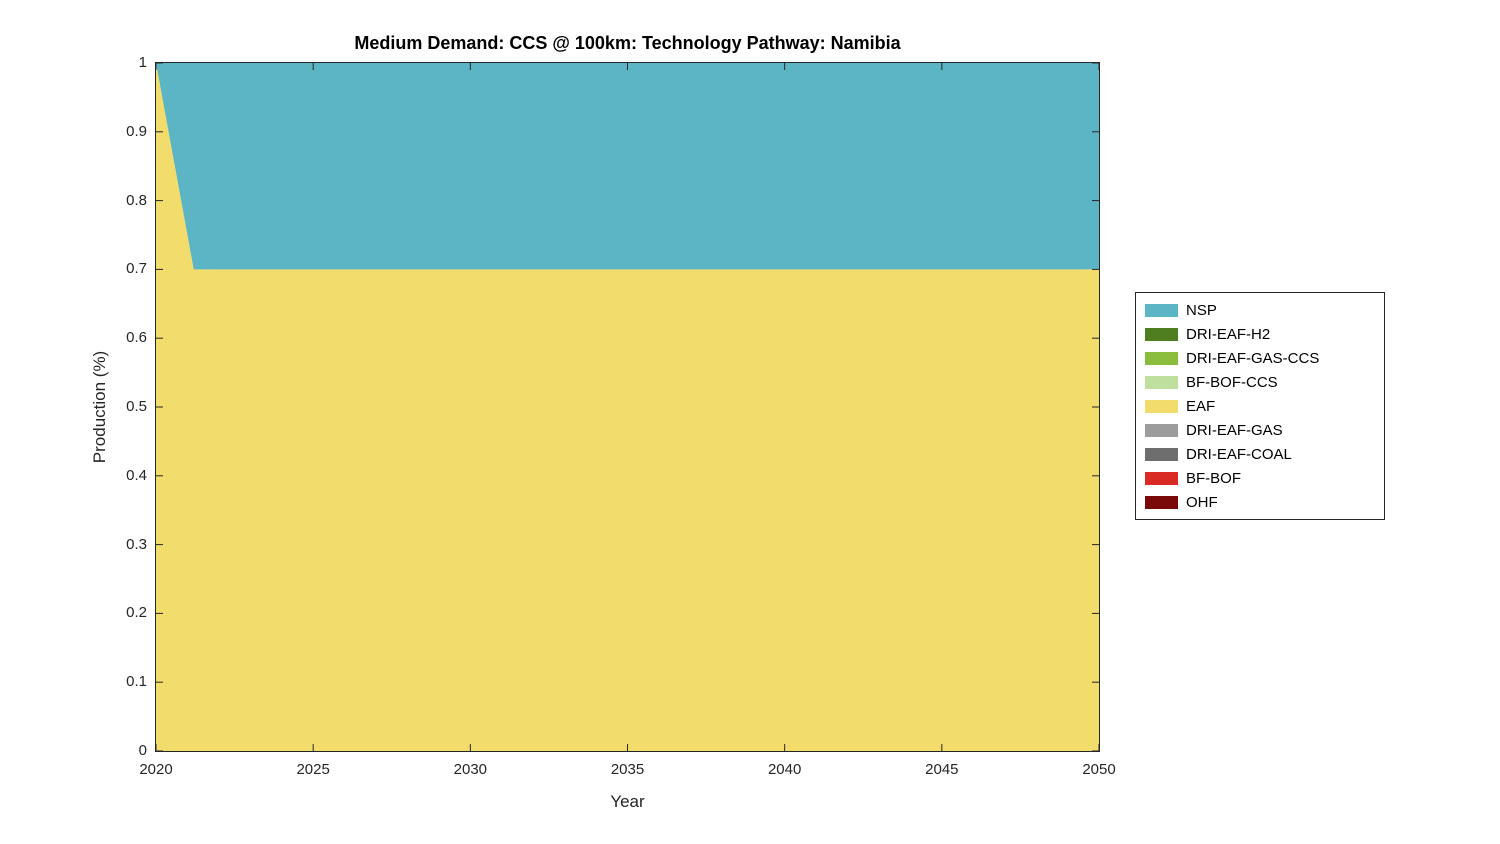 This screenshot has width=1500, height=844. I want to click on y-tick-label: 0.5, so click(136, 406).